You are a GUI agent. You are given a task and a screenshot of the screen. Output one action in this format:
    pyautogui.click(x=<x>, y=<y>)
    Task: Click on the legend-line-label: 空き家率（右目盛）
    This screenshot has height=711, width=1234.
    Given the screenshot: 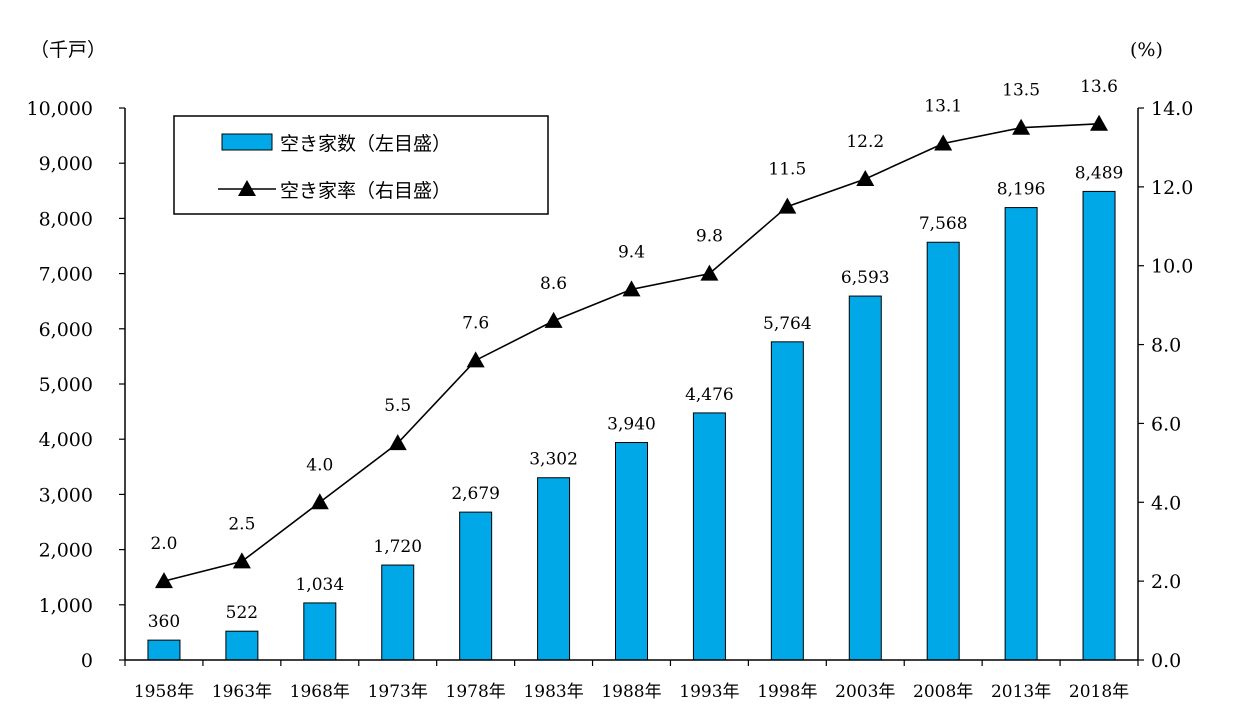 What is the action you would take?
    pyautogui.click(x=365, y=191)
    